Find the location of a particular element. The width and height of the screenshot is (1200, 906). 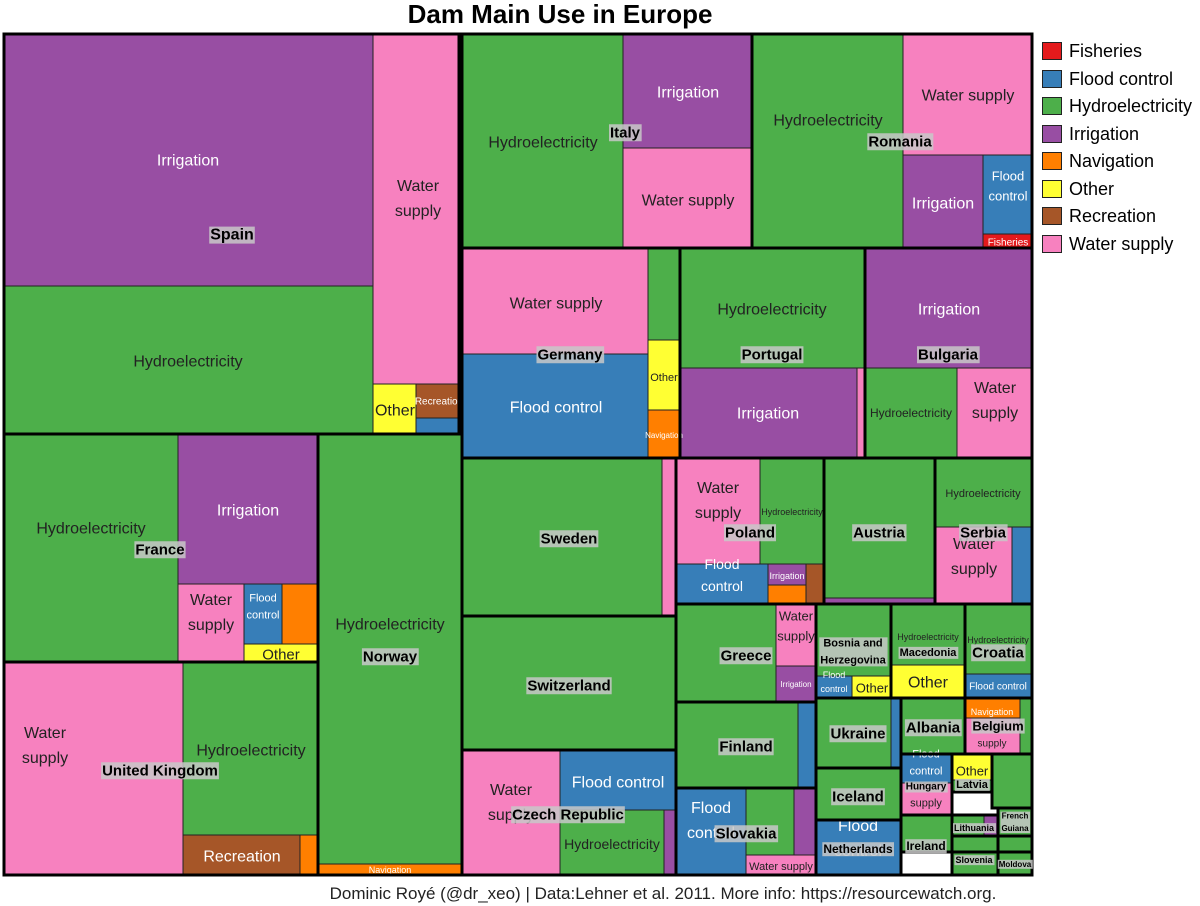

country-label-iceland: Iceland is located at coordinates (858, 796).